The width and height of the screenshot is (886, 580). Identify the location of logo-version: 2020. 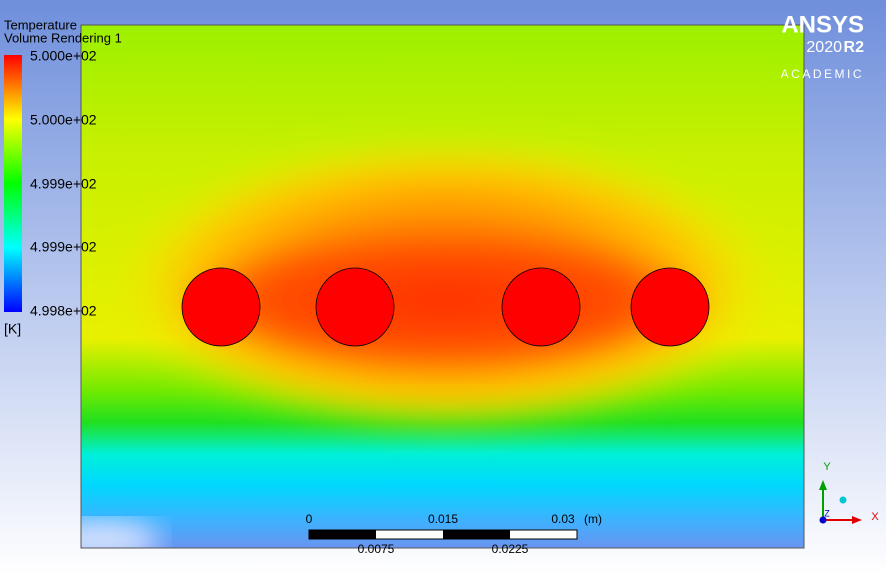
(824, 47).